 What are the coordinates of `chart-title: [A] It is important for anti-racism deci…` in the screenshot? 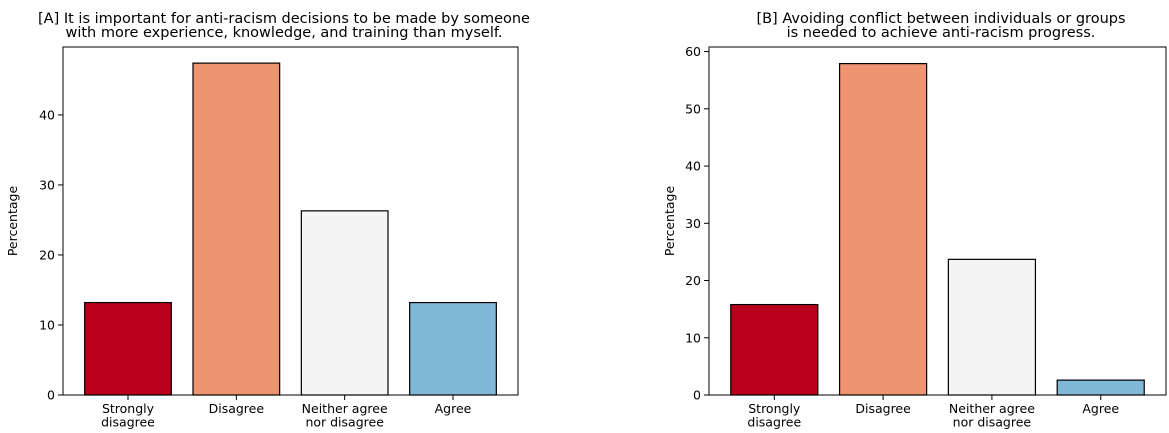 It's located at (284, 26).